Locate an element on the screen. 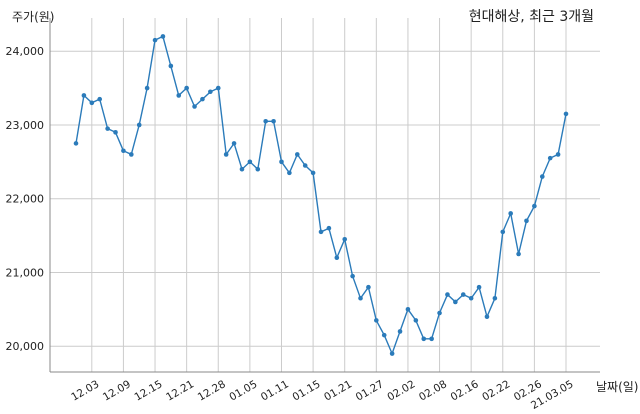 The width and height of the screenshot is (640, 414). x-tick-label: 01.21 is located at coordinates (338, 390).